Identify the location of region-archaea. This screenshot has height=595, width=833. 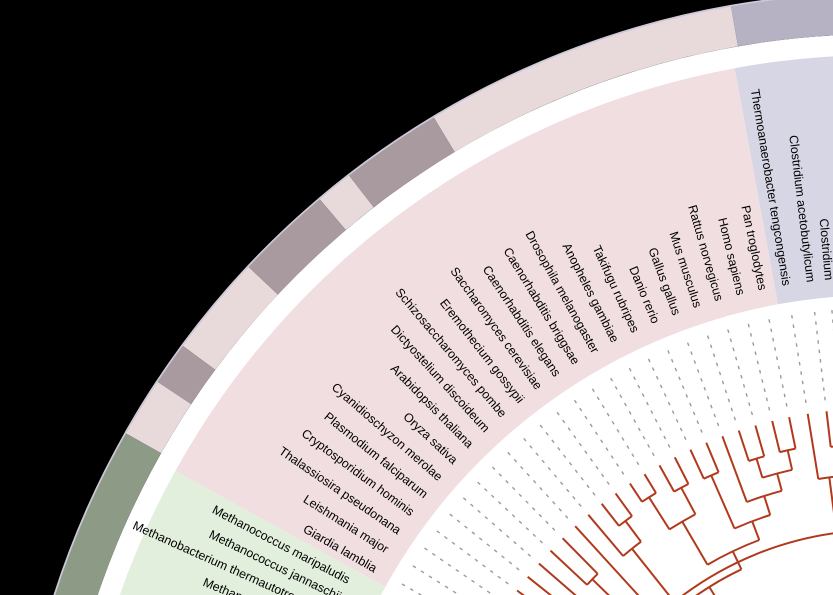
(252, 533).